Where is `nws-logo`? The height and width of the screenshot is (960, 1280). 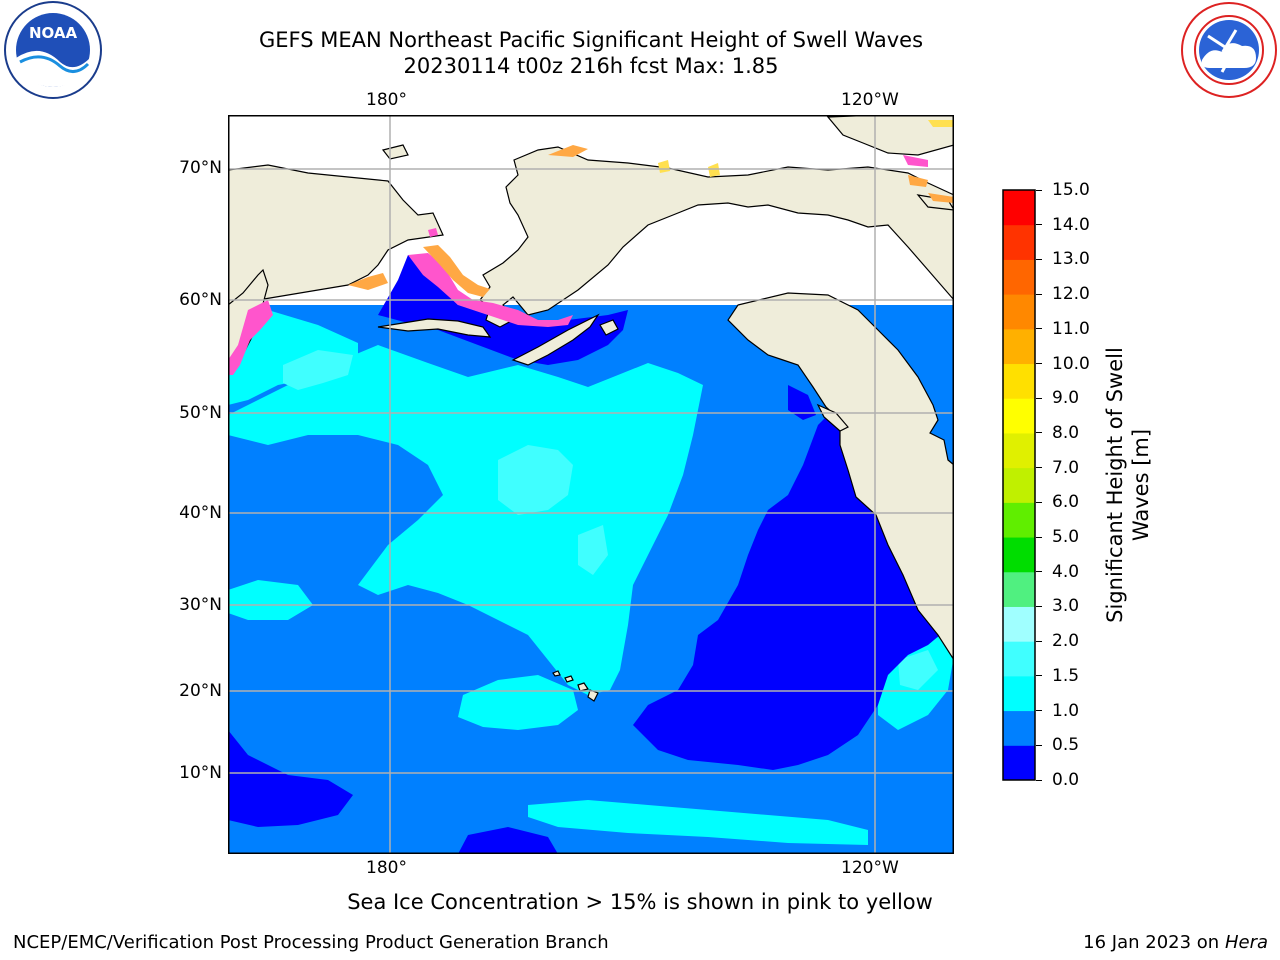 nws-logo is located at coordinates (1229, 50).